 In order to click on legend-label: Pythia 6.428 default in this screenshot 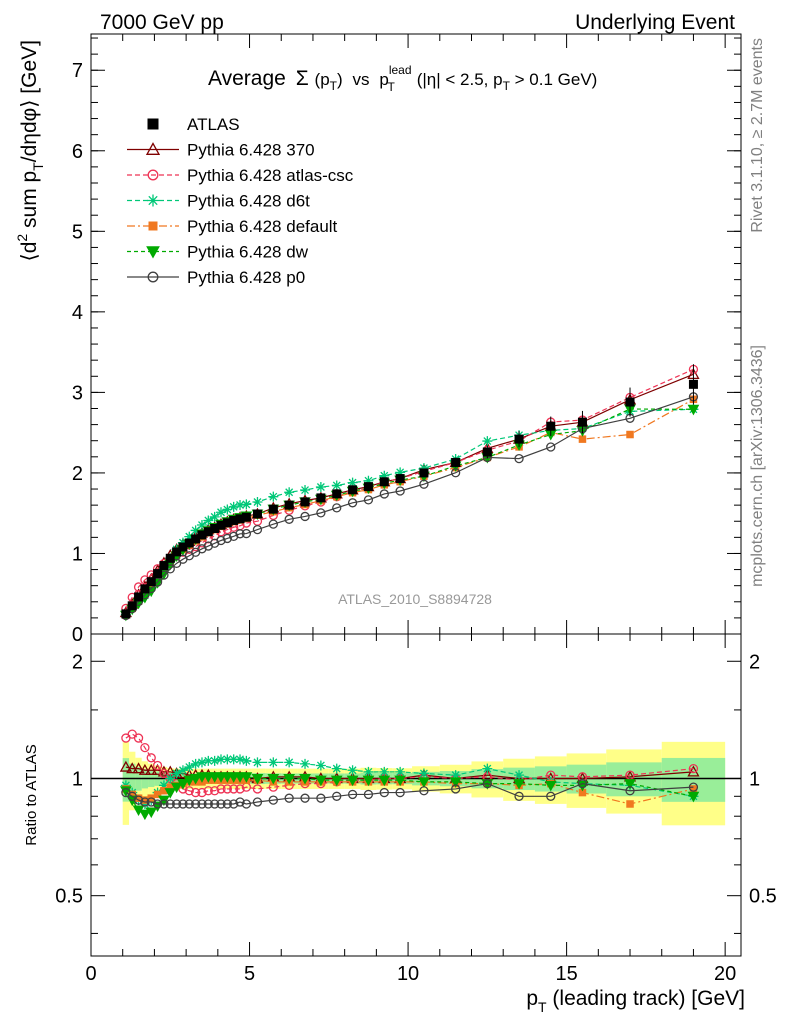, I will do `click(262, 226)`.